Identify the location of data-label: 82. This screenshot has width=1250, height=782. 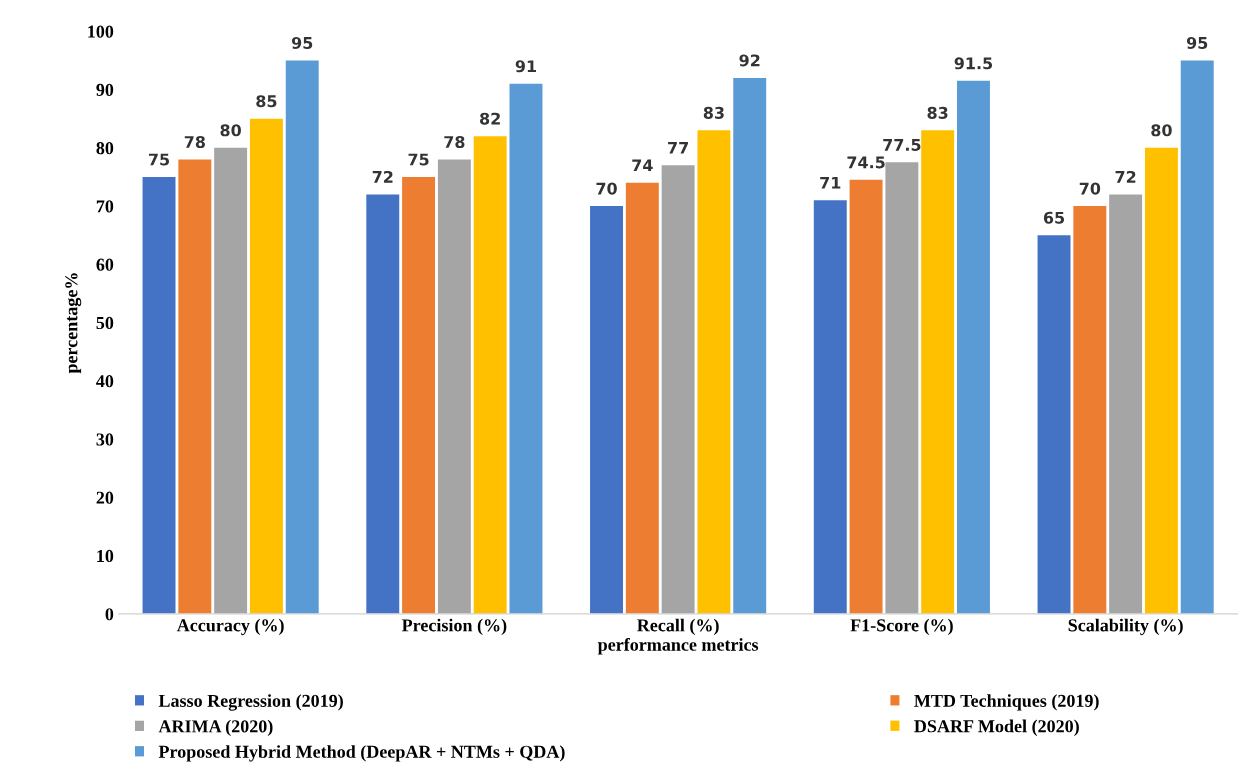
(490, 118).